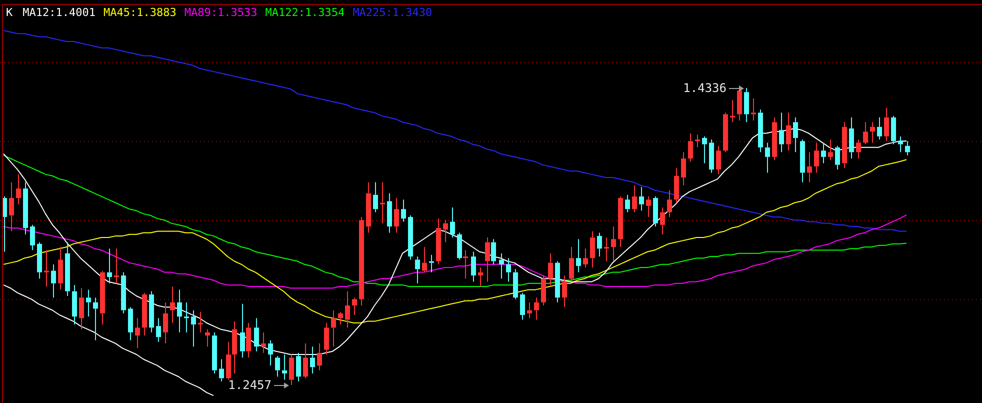 The width and height of the screenshot is (982, 403). Describe the element at coordinates (704, 88) in the screenshot. I see `annotation: 1.4336` at that location.